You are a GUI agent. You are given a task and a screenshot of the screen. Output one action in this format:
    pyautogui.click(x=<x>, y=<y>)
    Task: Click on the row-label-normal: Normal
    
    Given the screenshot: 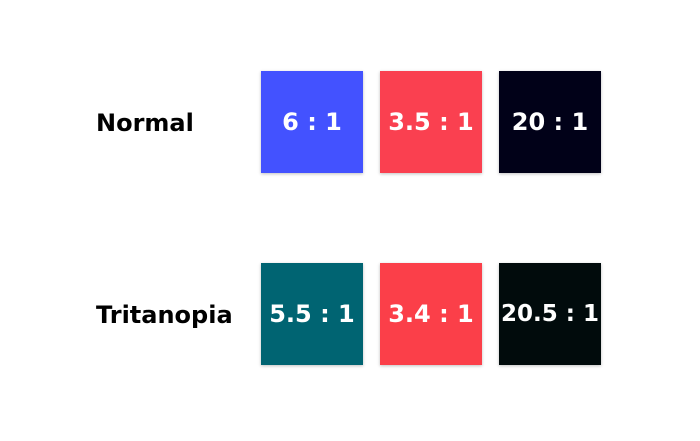 What is the action you would take?
    pyautogui.click(x=145, y=123)
    